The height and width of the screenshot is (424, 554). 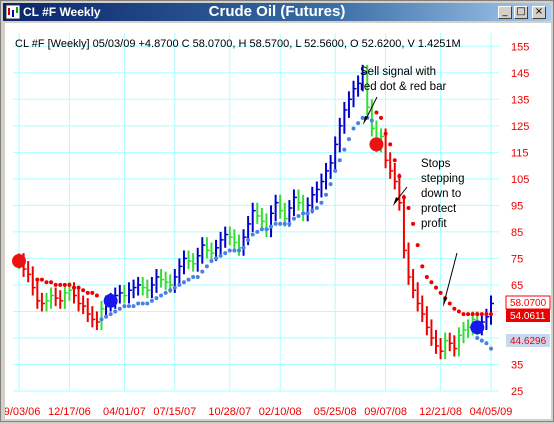 I want to click on y-tick-label: 35, so click(x=517, y=365).